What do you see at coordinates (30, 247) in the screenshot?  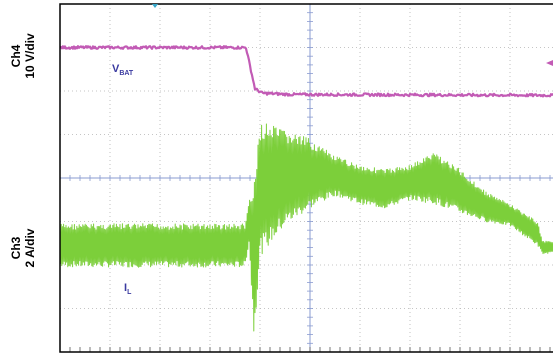 I see `ch3-label-line2: 2 A/div` at bounding box center [30, 247].